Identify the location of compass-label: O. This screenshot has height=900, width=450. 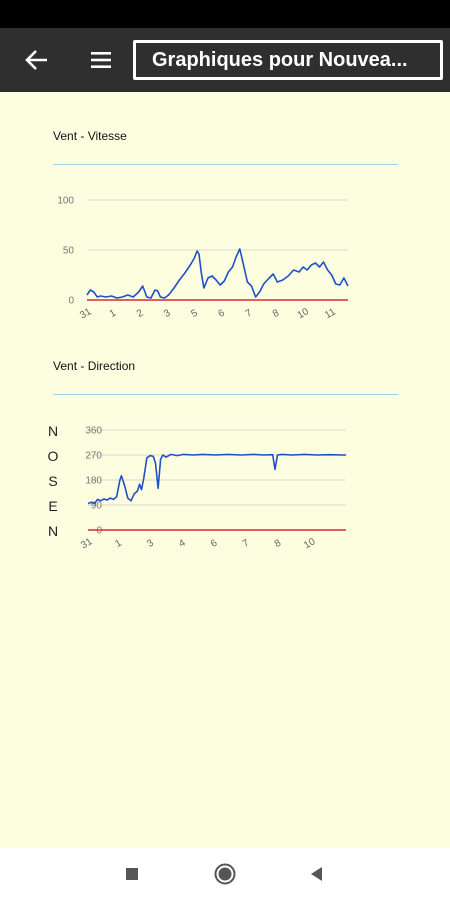
(53, 456).